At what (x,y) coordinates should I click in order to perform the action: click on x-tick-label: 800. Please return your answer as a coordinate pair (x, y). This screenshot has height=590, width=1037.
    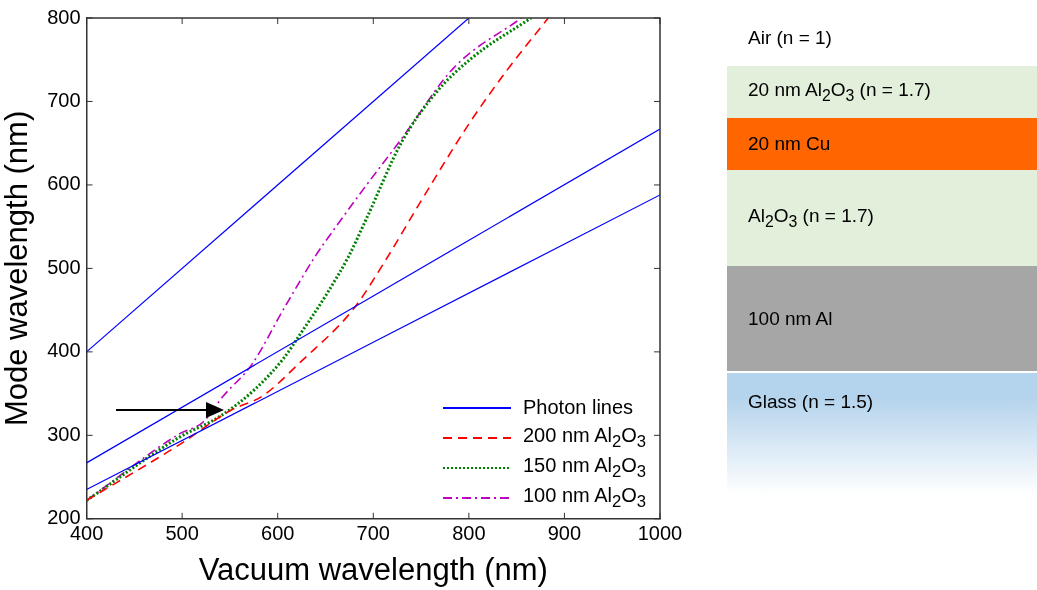
    Looking at the image, I should click on (469, 533).